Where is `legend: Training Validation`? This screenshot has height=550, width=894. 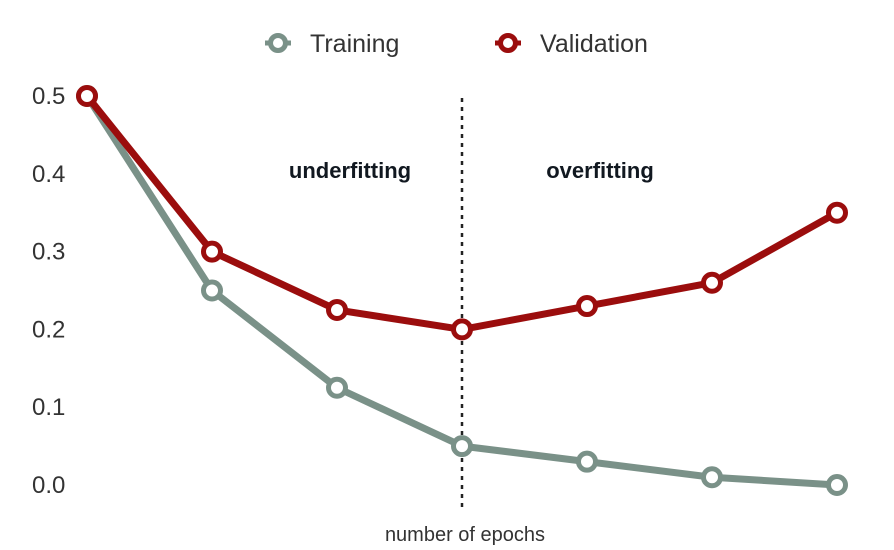 legend: Training Validation is located at coordinates (456, 44).